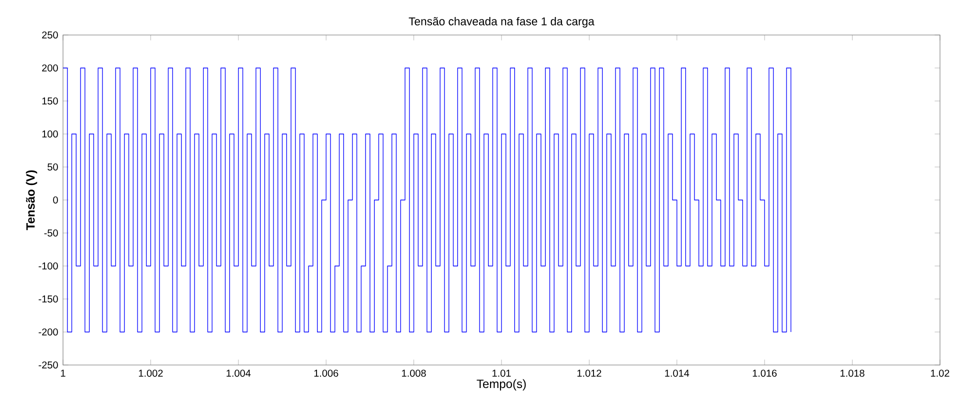 The image size is (957, 401). What do you see at coordinates (501, 384) in the screenshot?
I see `x-axis-title: Tempo(s)` at bounding box center [501, 384].